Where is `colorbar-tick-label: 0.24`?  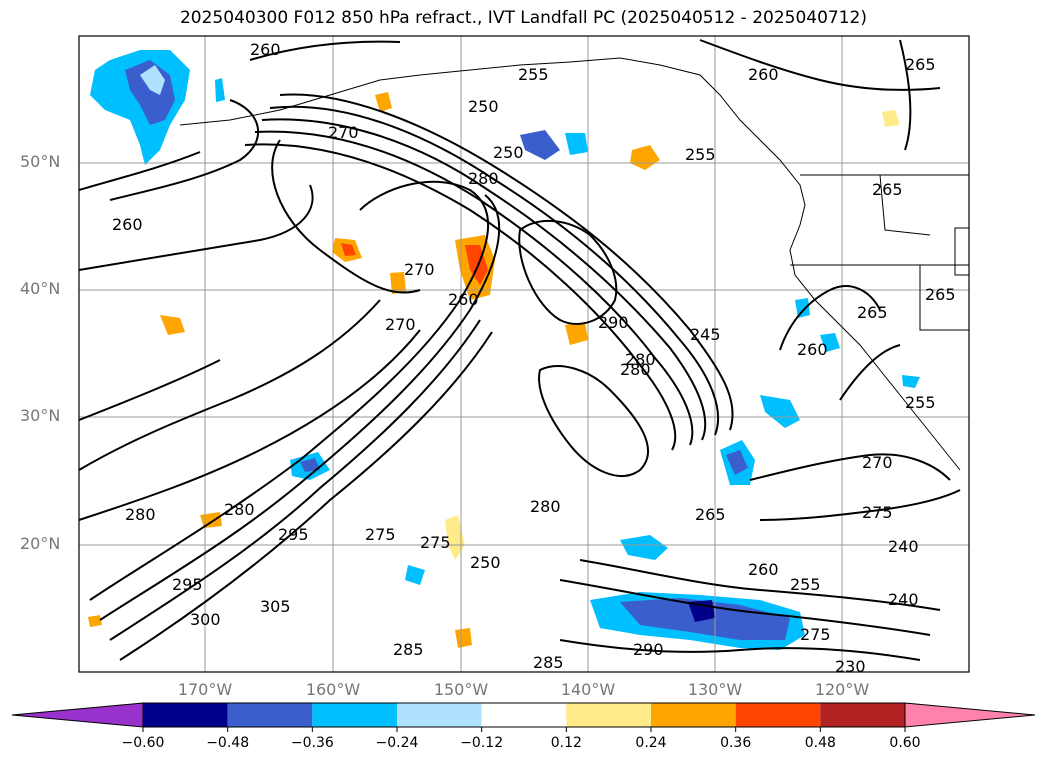 colorbar-tick-label: 0.24 is located at coordinates (651, 743).